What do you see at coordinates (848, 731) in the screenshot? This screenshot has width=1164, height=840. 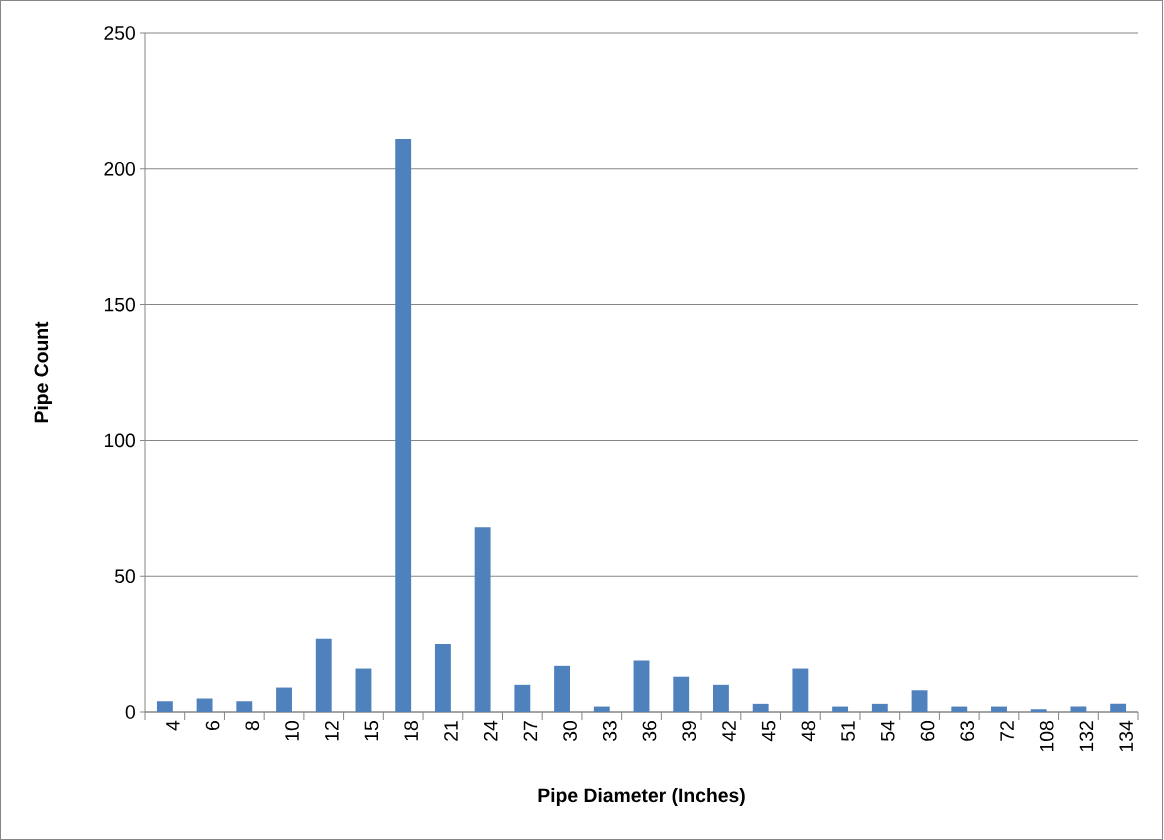 I see `x-tick-label: 51` at bounding box center [848, 731].